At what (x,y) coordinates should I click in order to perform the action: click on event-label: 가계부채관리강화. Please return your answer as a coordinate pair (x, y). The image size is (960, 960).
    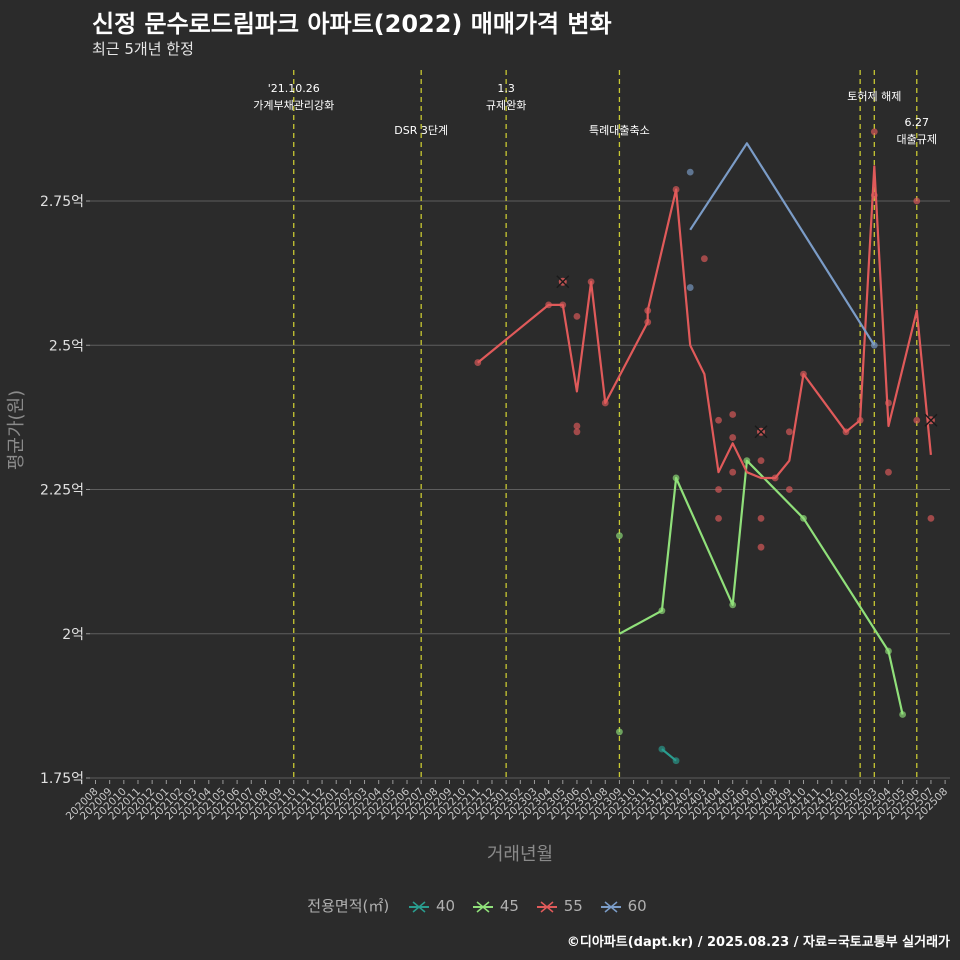
    Looking at the image, I should click on (293, 105).